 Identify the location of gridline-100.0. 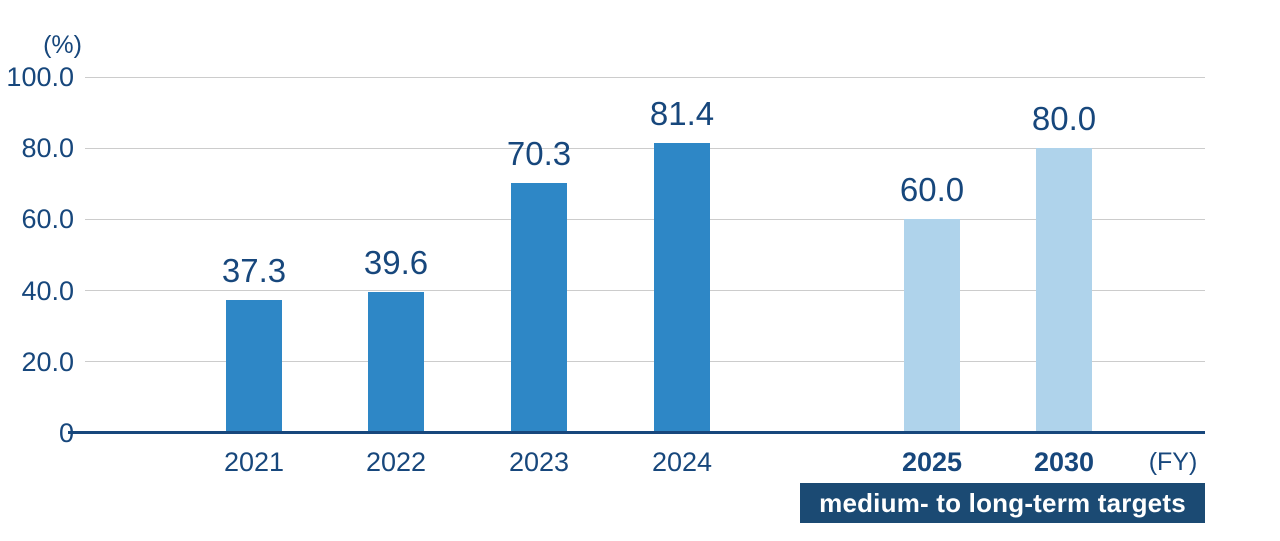
(645, 77).